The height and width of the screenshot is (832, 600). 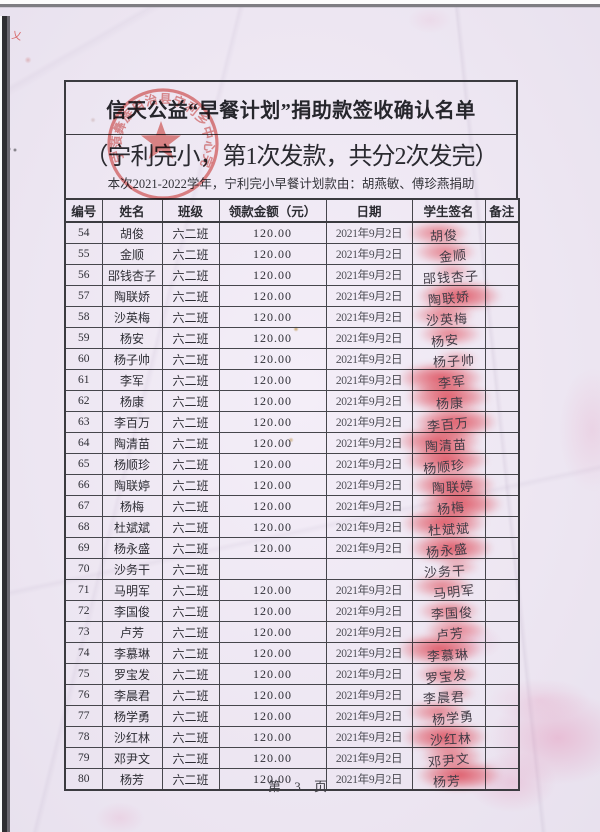 I want to click on cell-num: 70, so click(x=83, y=569).